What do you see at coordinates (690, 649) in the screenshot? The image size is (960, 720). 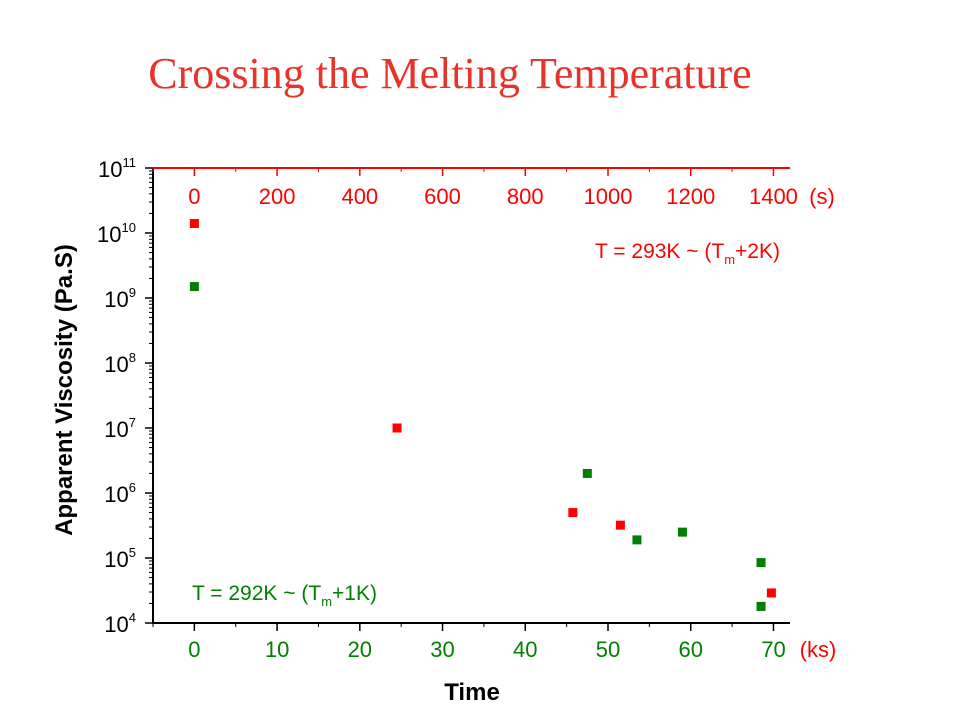 I see `x-bottom-tick-label: 60` at bounding box center [690, 649].